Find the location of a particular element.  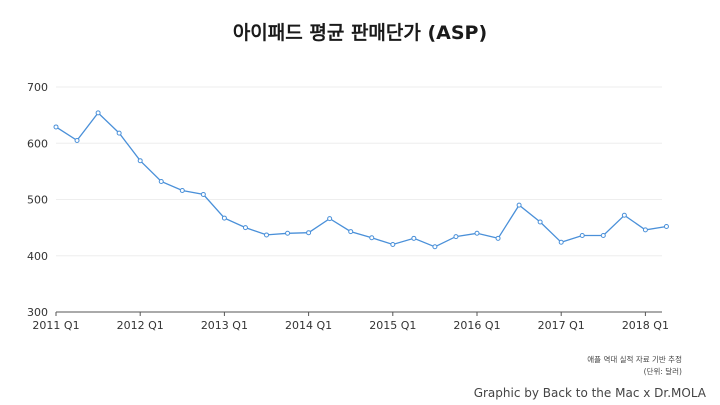

data-point-2017-Q3 is located at coordinates (603, 235).